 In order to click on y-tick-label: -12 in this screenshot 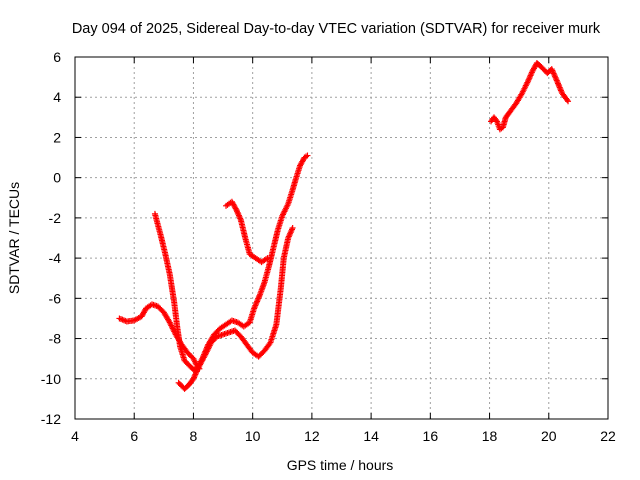, I will do `click(51, 419)`.